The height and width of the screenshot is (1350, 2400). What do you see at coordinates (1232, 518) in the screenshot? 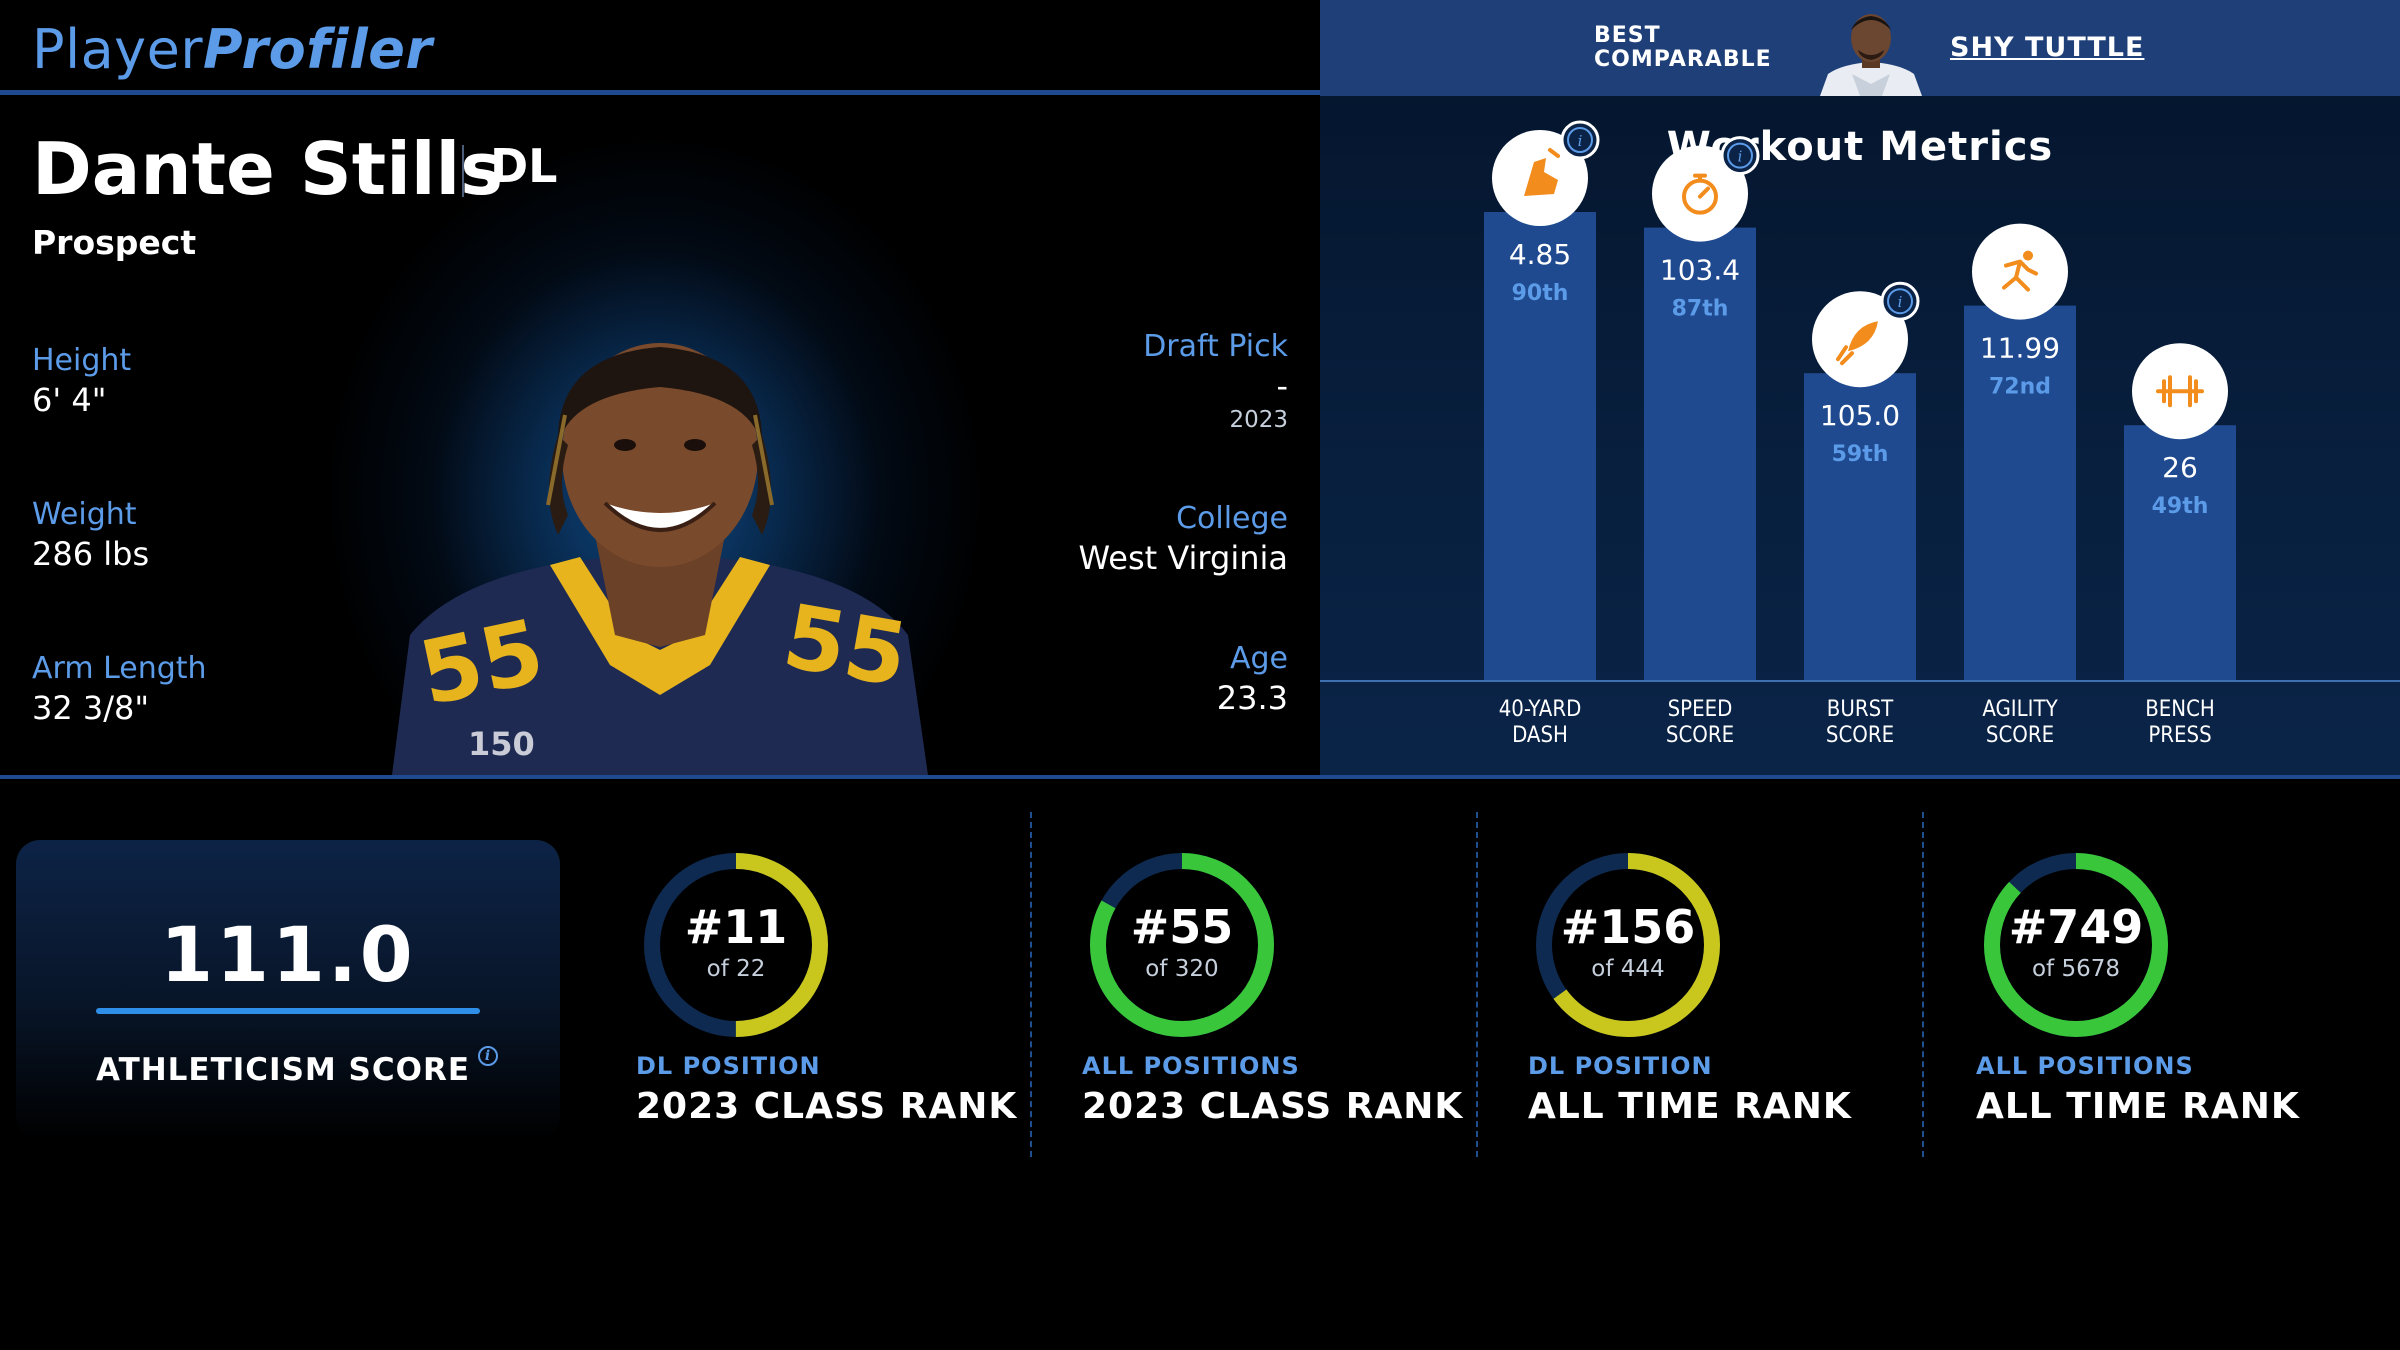
I see `college-label: College` at bounding box center [1232, 518].